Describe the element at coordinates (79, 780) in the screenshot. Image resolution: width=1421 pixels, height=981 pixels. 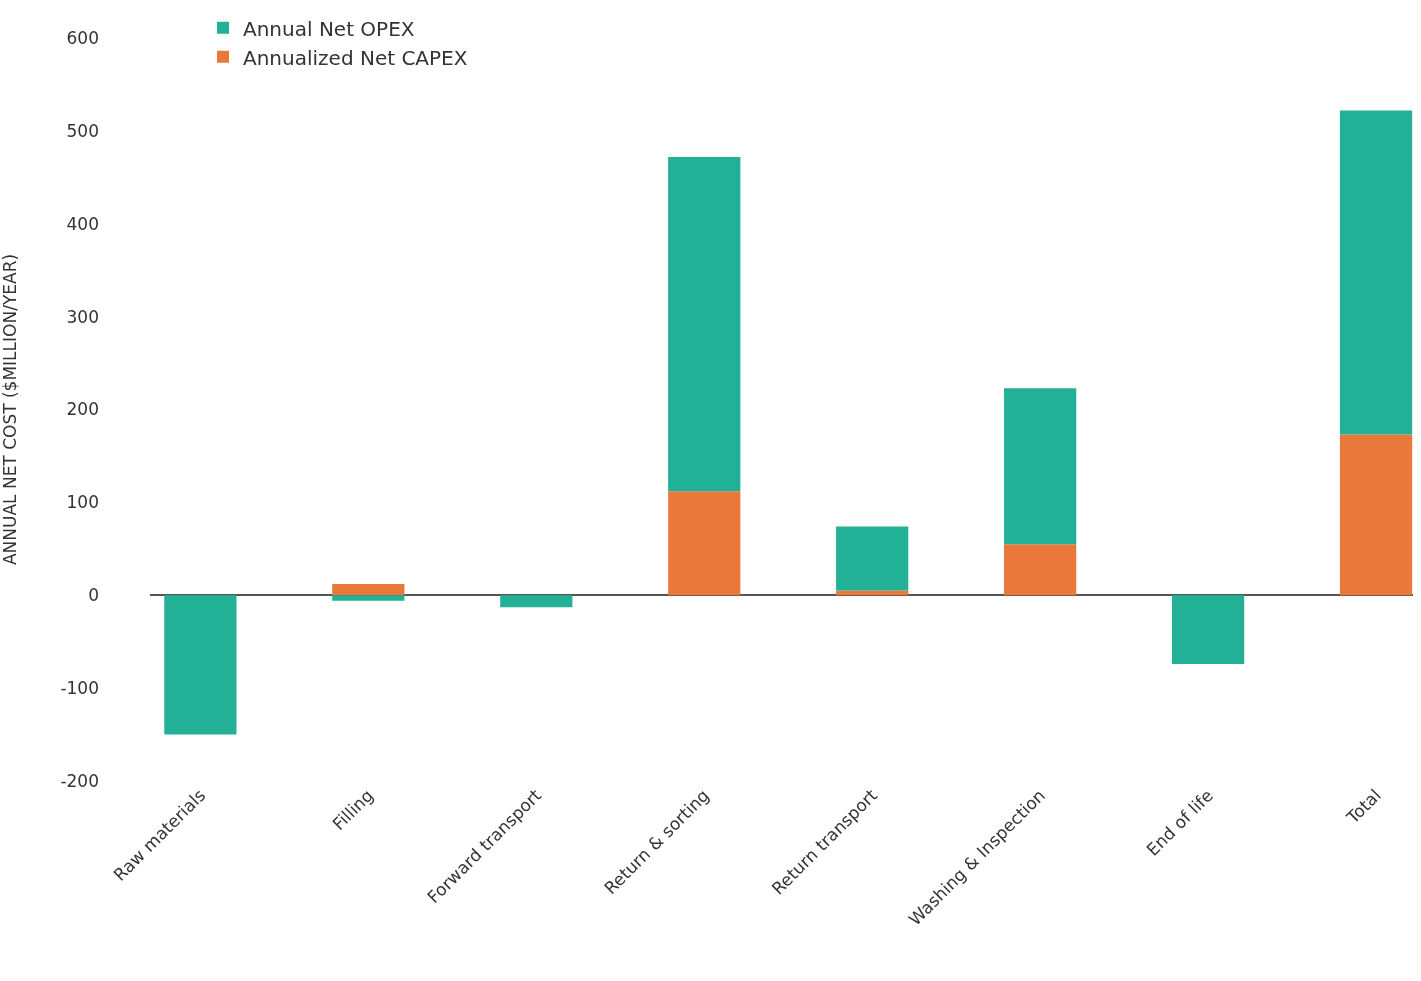
I see `y-tick-label: -200` at that location.